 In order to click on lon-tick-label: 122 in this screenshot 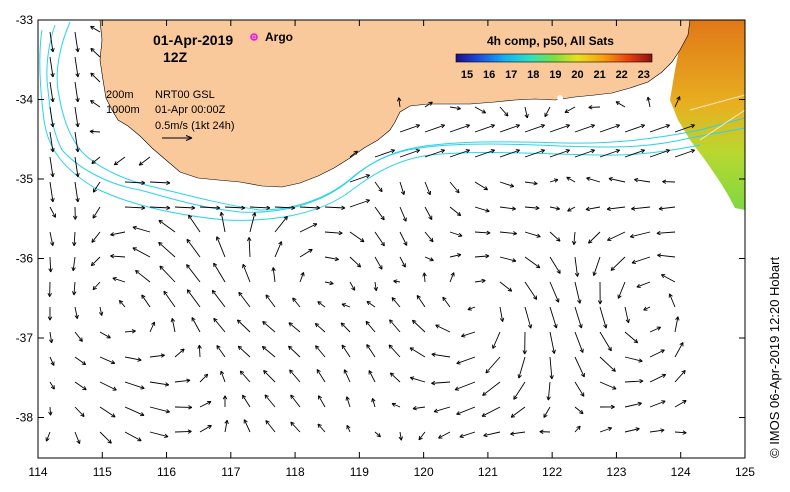, I will do `click(552, 472)`.